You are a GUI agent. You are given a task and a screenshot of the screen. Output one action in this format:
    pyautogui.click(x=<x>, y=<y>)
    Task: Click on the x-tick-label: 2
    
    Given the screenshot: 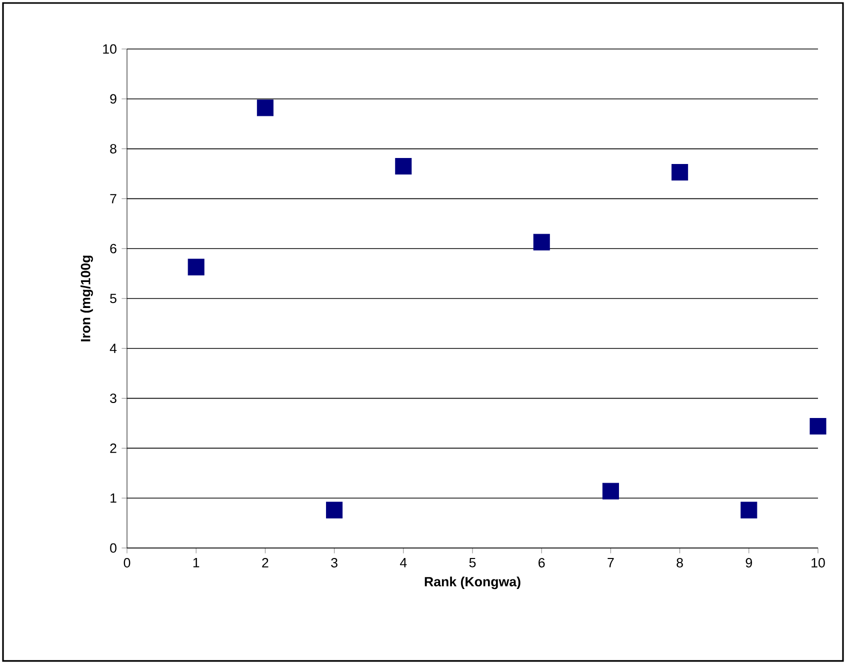 What is the action you would take?
    pyautogui.click(x=265, y=563)
    